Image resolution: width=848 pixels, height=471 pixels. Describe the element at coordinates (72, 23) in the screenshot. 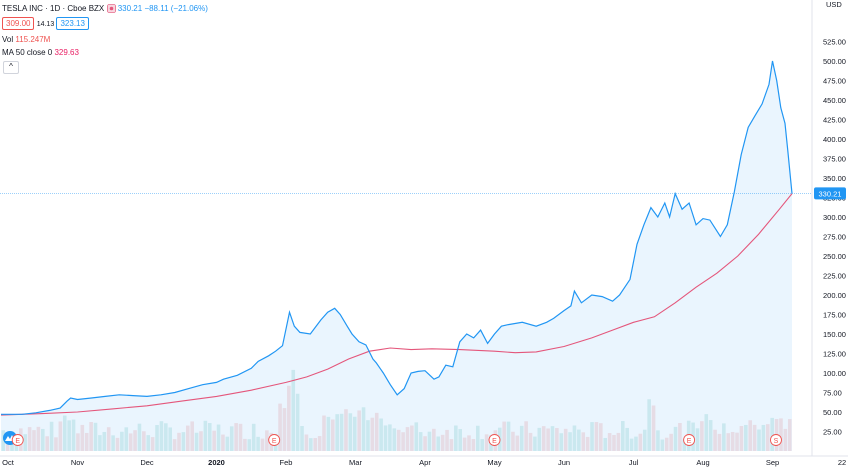

I see `ask-button: 323.13` at that location.